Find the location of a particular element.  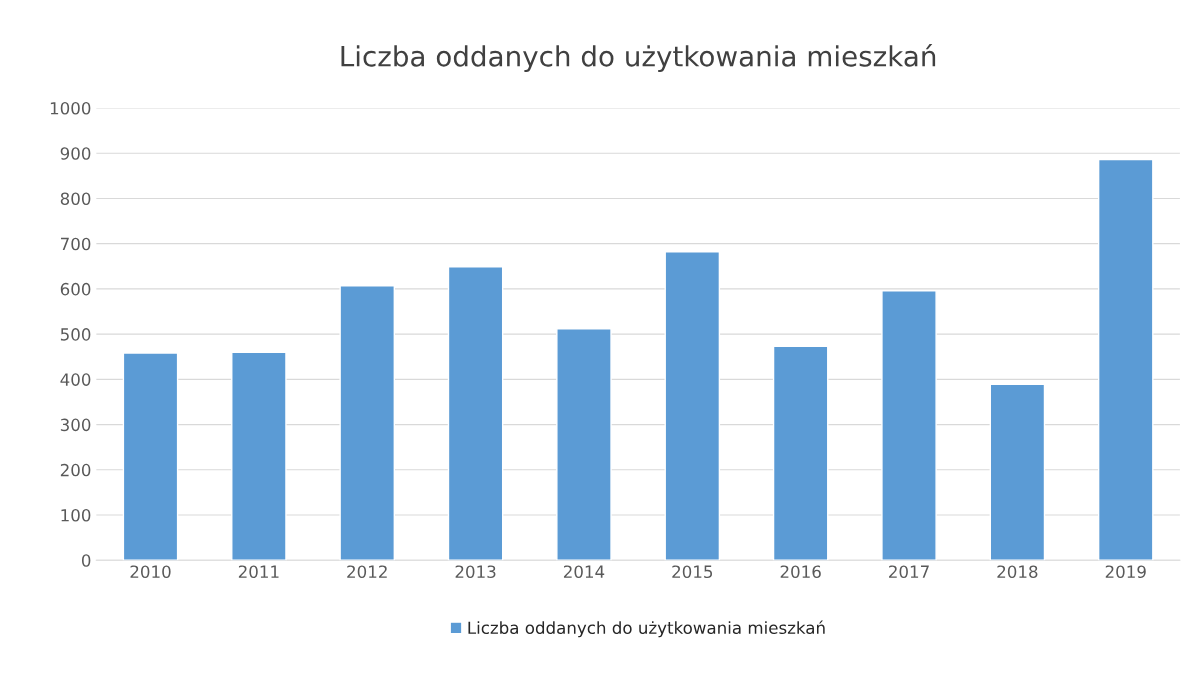

x-tick-label: 2016 is located at coordinates (800, 572).